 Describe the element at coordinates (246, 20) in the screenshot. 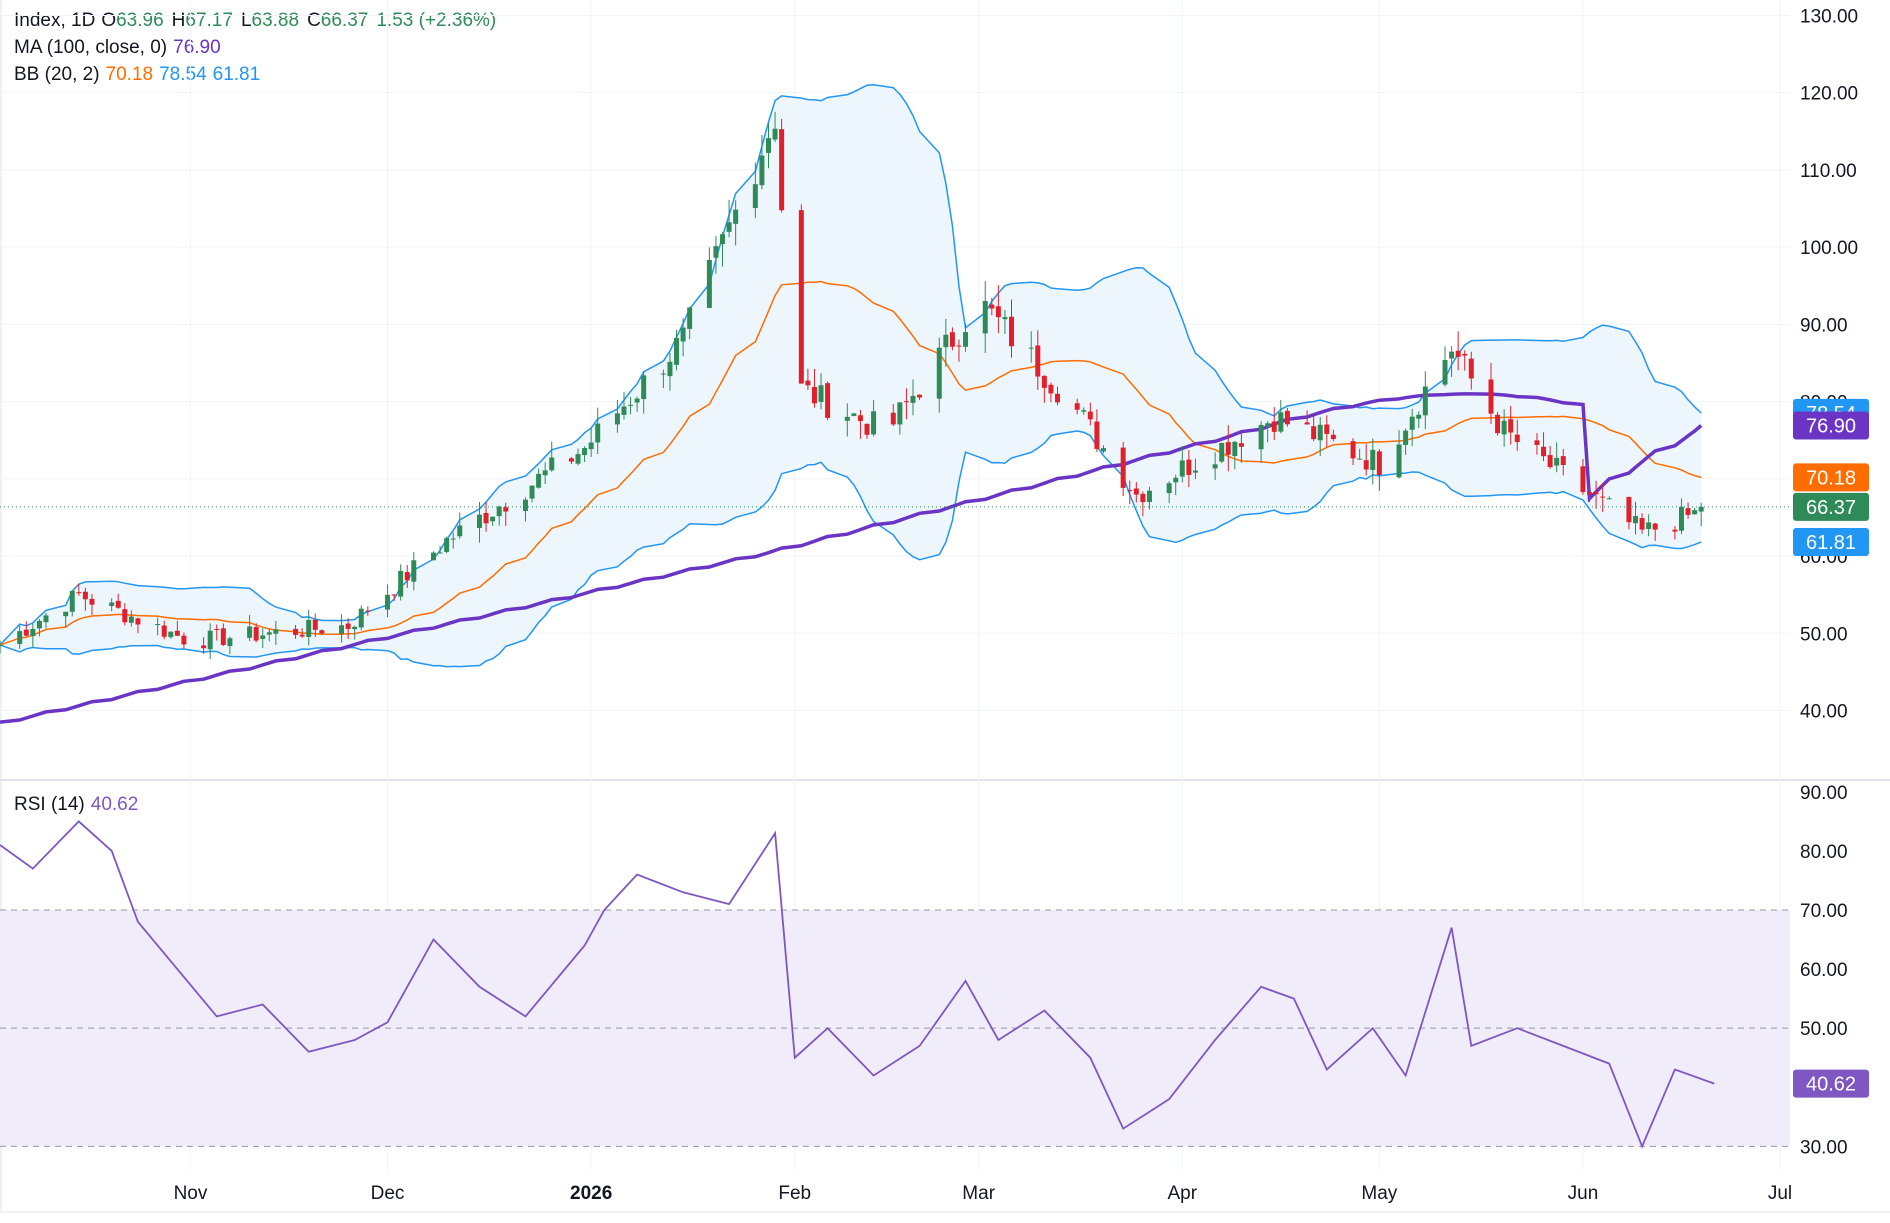

I see `legend-low-label: L` at that location.